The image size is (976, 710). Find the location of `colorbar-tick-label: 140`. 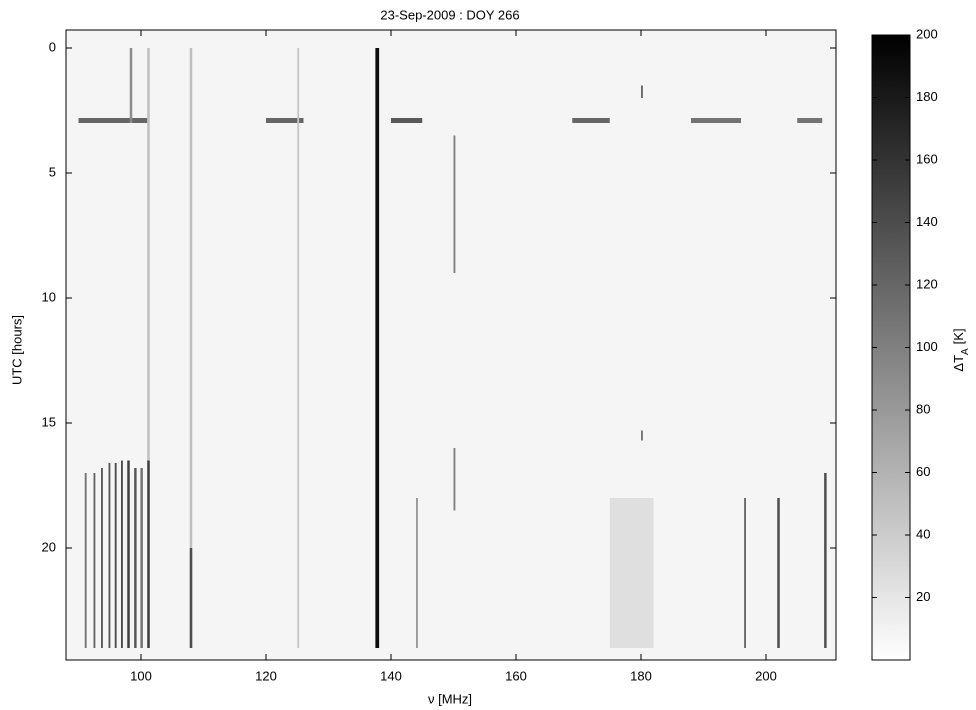

colorbar-tick-label: 140 is located at coordinates (927, 221).